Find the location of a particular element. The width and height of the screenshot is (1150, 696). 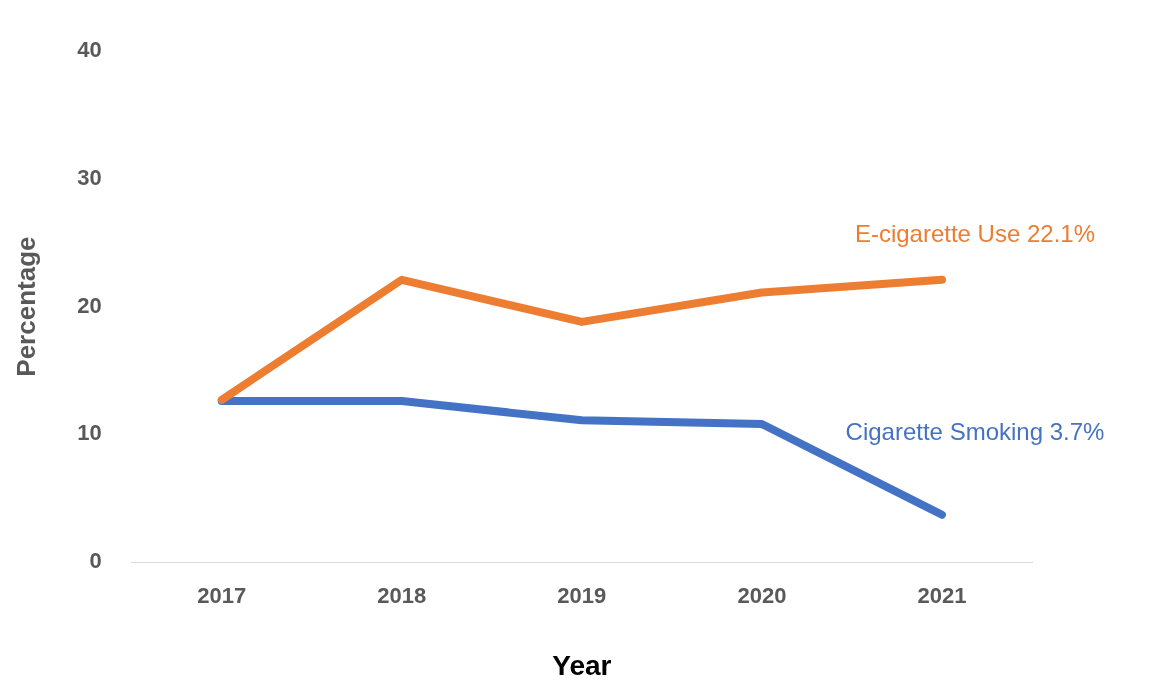

x-tick-label: 2017 is located at coordinates (222, 596).